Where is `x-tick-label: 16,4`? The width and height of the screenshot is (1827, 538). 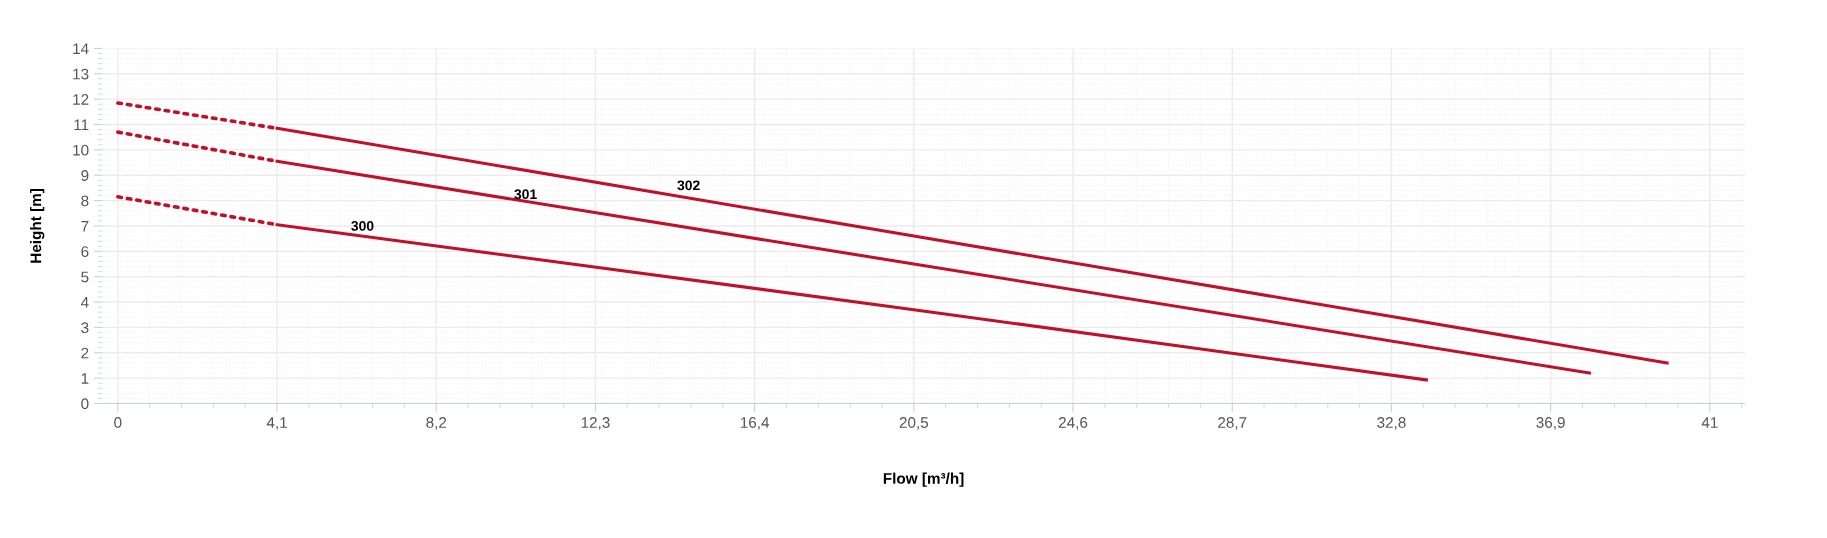 x-tick-label: 16,4 is located at coordinates (755, 423).